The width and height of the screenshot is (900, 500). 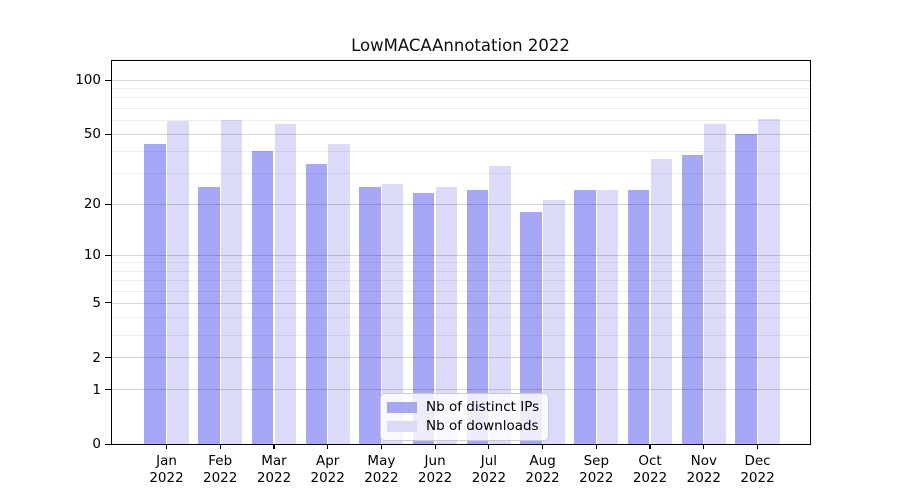 What do you see at coordinates (715, 283) in the screenshot?
I see `bar-downloads-nov` at bounding box center [715, 283].